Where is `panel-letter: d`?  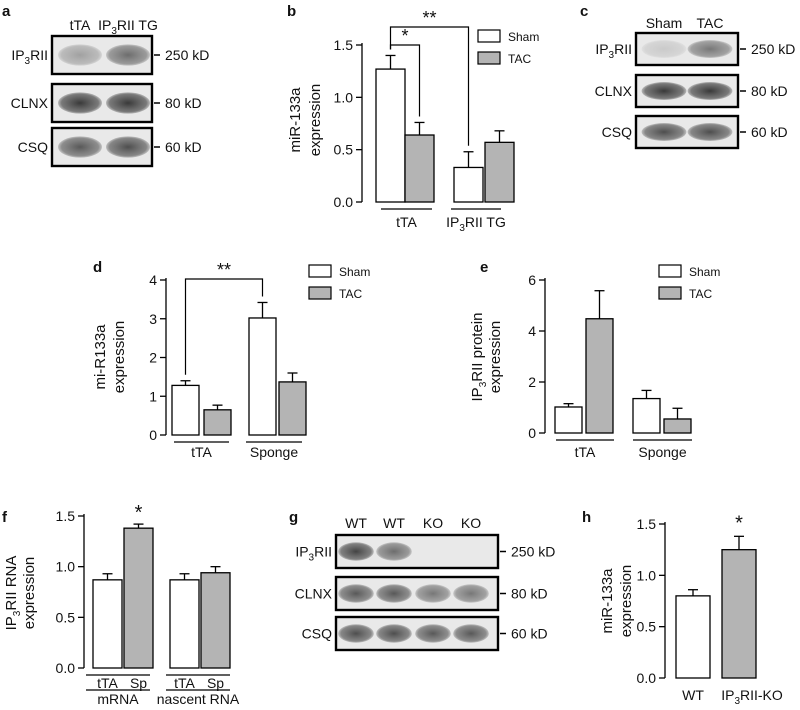
panel-letter: d is located at coordinates (97, 267).